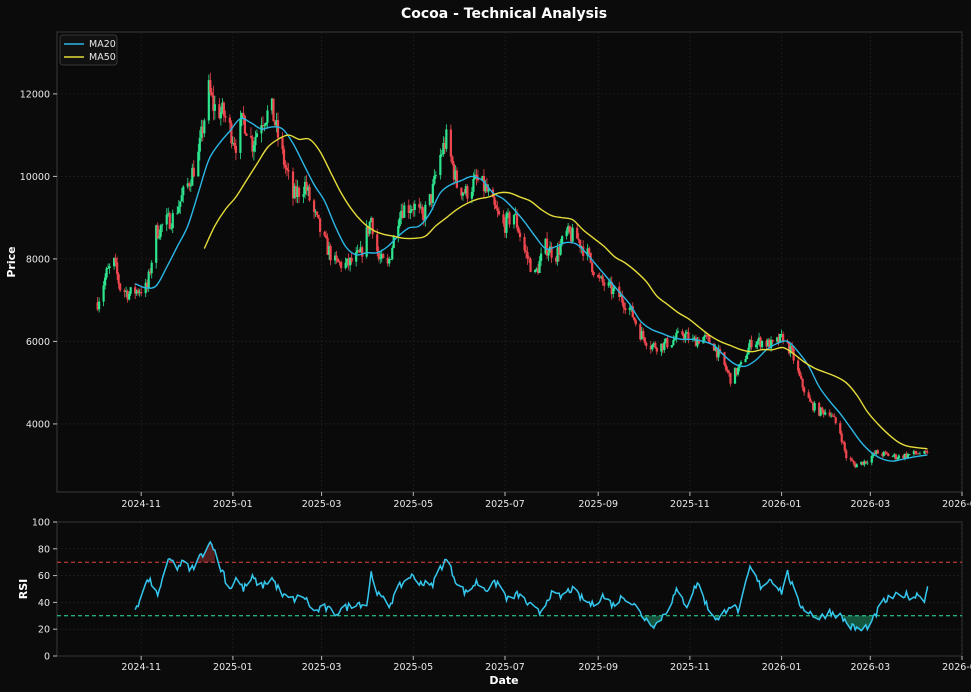  Describe the element at coordinates (141, 667) in the screenshot. I see `rsi-xtick-label-2024-11: 2024-11` at that location.